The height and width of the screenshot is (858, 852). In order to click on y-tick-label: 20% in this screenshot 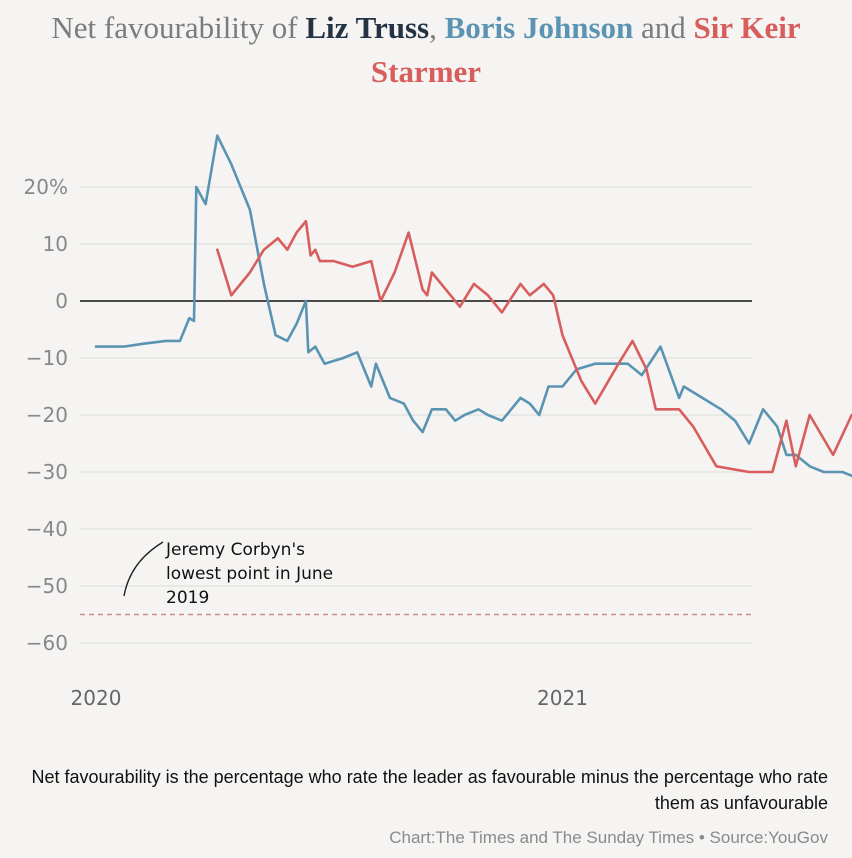, I will do `click(46, 187)`.